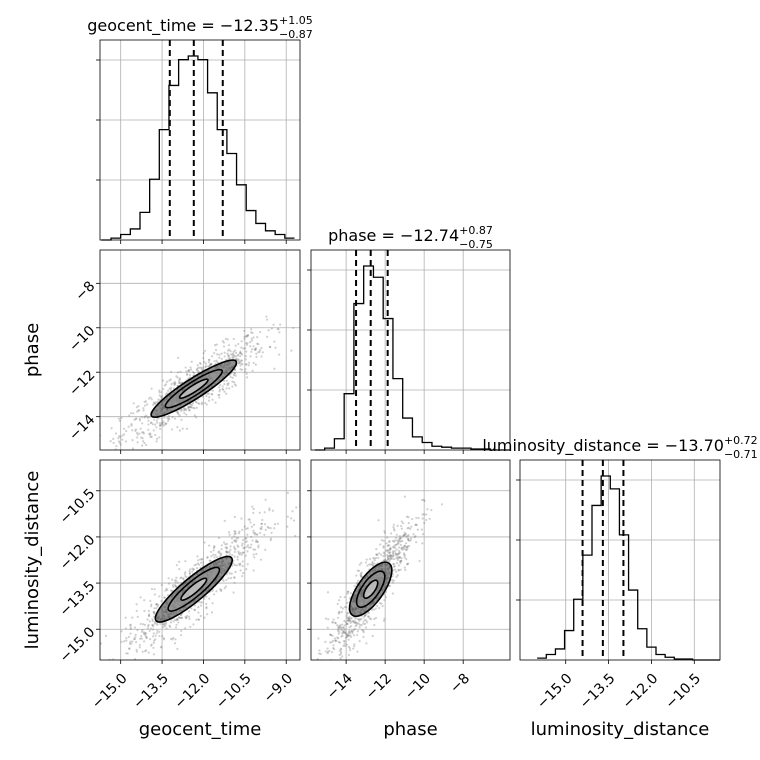  Describe the element at coordinates (82, 428) in the screenshot. I see `y-tick-label: −14` at that location.